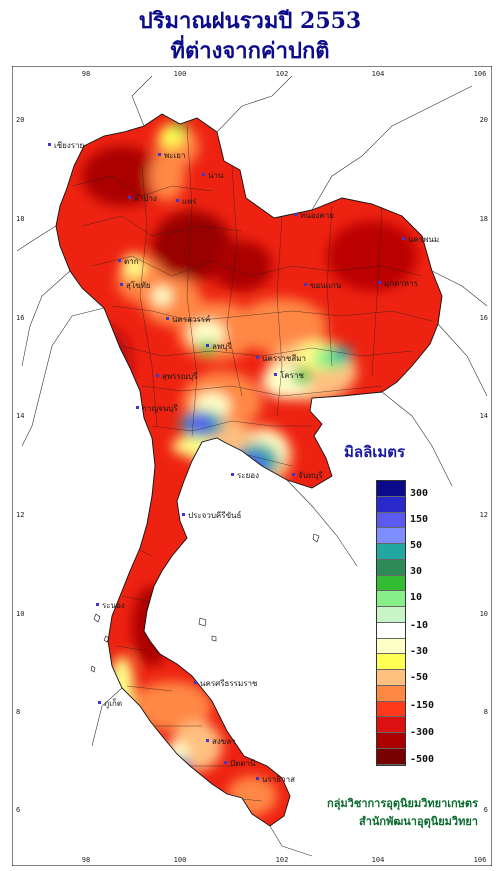  I want to click on province-label: พะเยา, so click(174, 155).